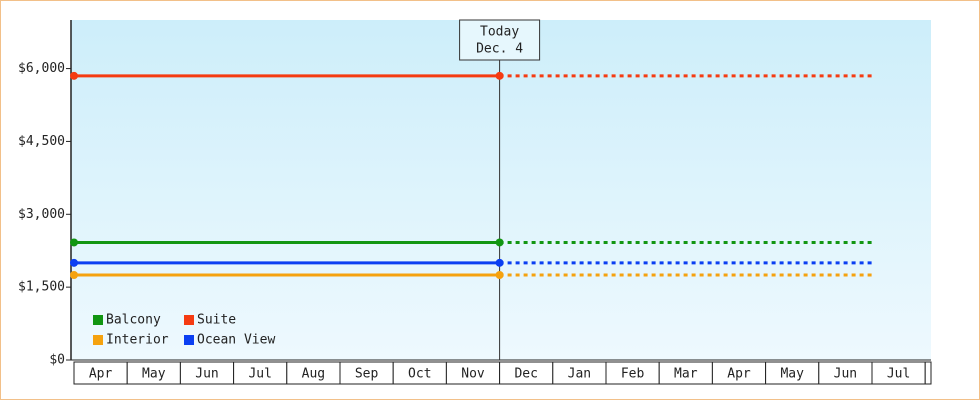 Image resolution: width=980 pixels, height=400 pixels. What do you see at coordinates (473, 374) in the screenshot?
I see `x-tick-label: Nov` at bounding box center [473, 374].